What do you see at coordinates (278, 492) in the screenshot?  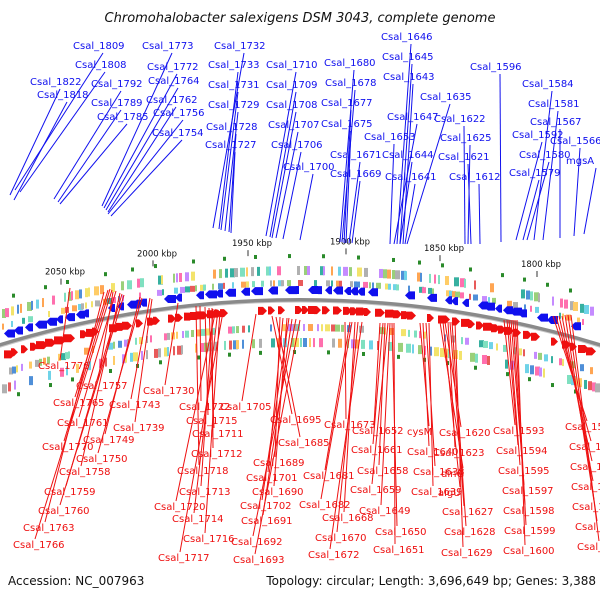 I see `reverse-gene-label: Csal_1690` at bounding box center [278, 492].